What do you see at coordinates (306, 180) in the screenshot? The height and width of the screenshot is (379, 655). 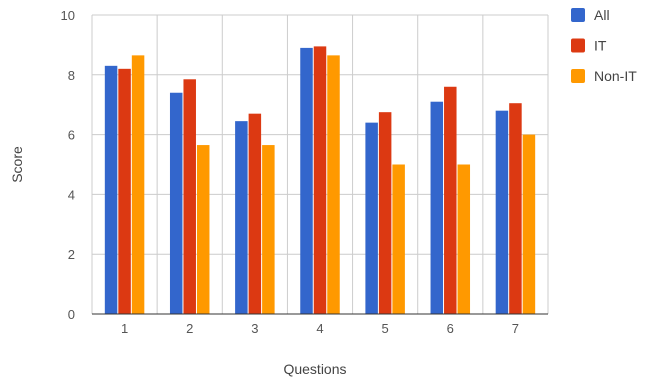 I see `bar-all-q4` at bounding box center [306, 180].